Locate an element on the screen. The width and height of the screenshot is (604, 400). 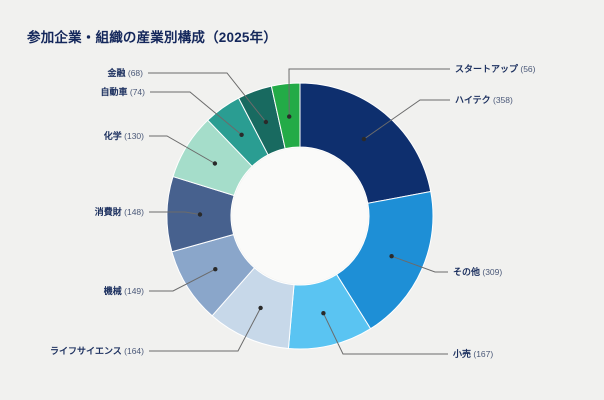
slice-label-2: 小売 (167) is located at coordinates (472, 353).